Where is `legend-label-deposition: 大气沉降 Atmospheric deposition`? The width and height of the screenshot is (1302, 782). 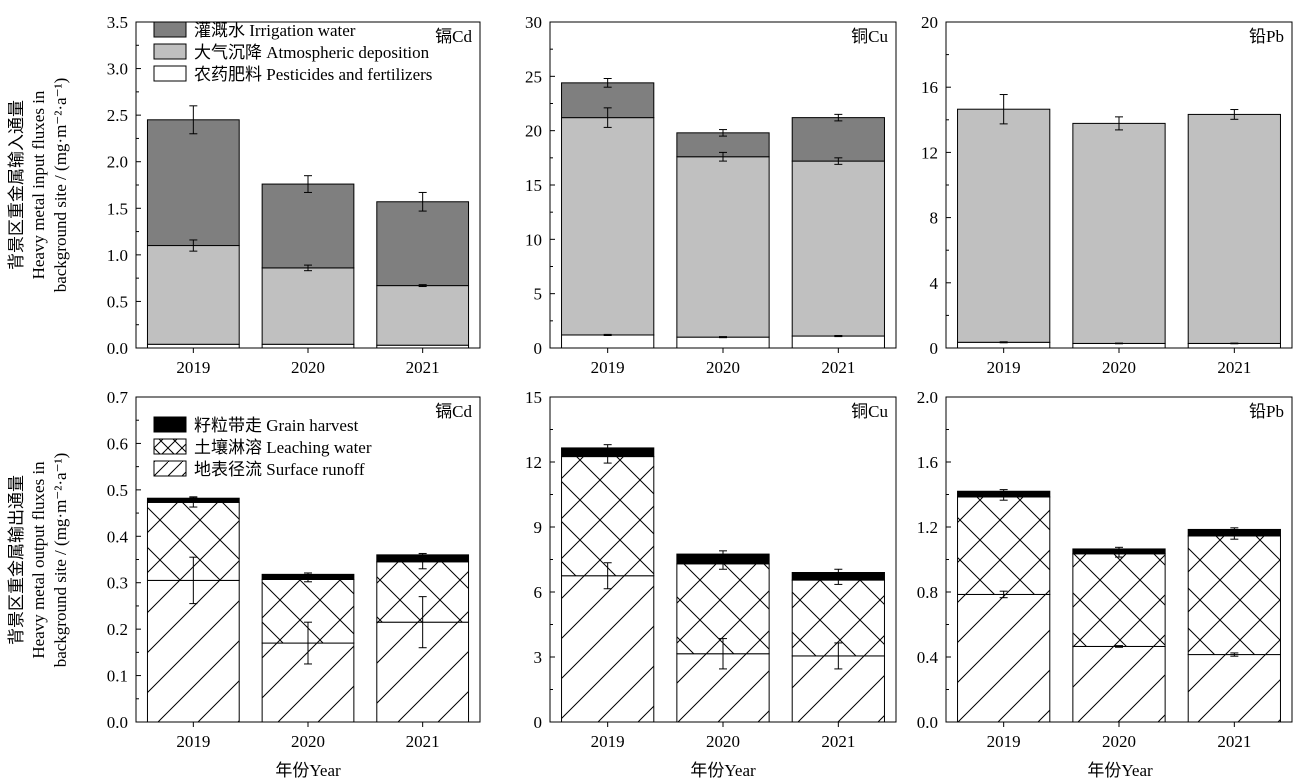
legend-label-deposition: 大气沉降 Atmospheric deposition is located at coordinates (312, 52).